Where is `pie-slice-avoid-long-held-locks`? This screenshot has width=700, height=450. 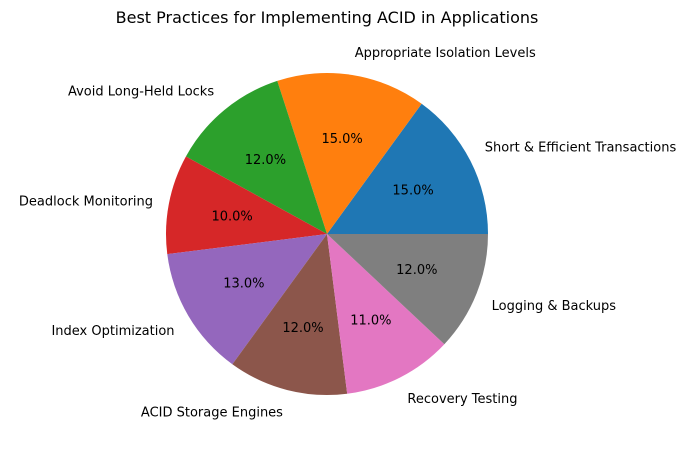
pie-slice-avoid-long-held-locks is located at coordinates (256, 157).